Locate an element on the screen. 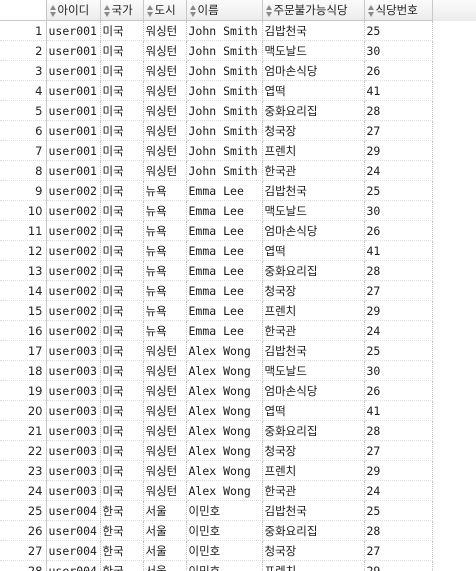 The image size is (476, 571). cell-restaurant-number: 24 is located at coordinates (398, 170).